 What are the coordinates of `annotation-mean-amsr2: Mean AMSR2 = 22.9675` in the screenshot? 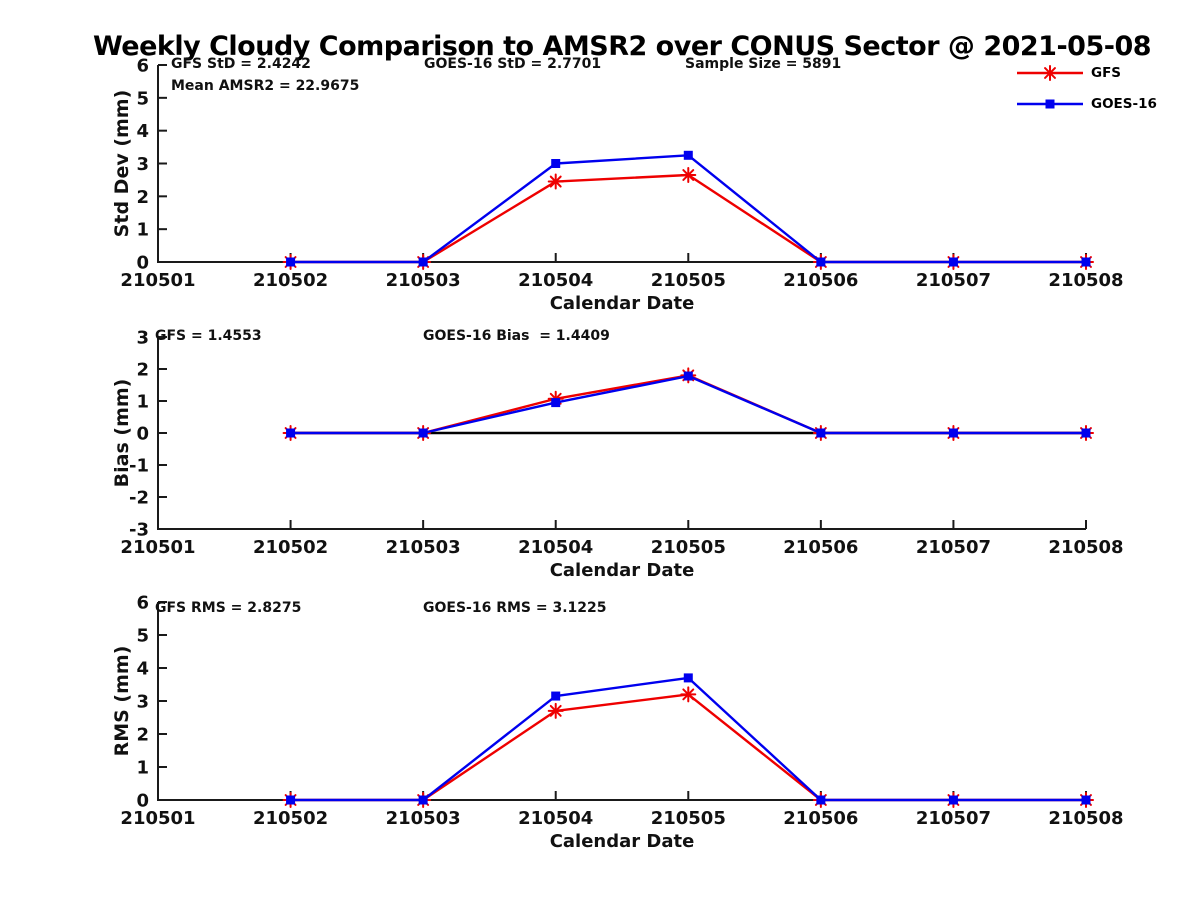 It's located at (265, 86).